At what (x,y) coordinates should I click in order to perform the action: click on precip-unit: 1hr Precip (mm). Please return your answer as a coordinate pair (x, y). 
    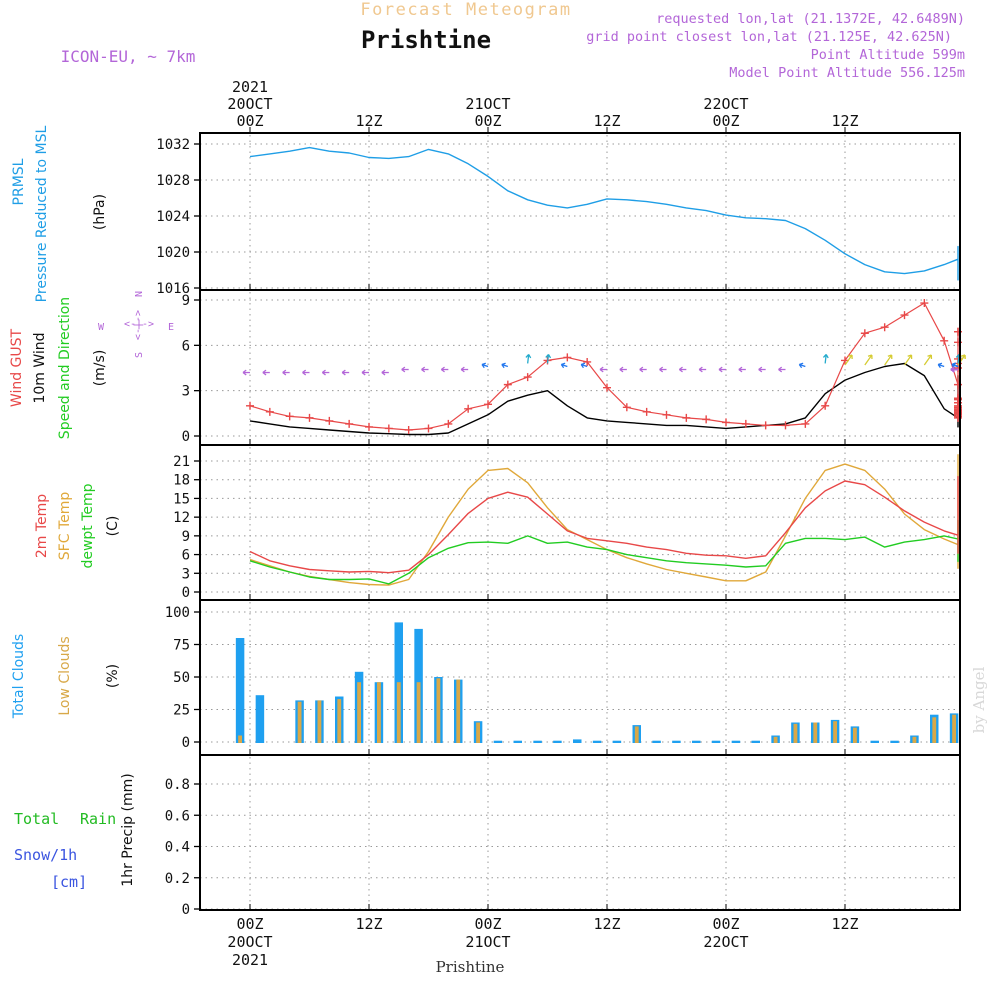
    Looking at the image, I should click on (128, 829).